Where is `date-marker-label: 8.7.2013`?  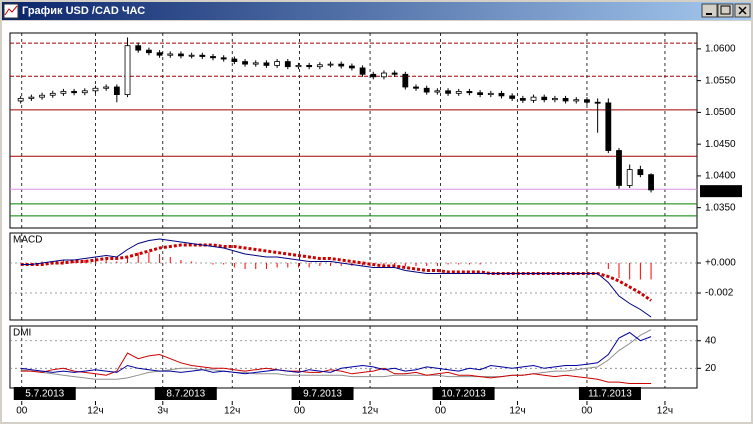 date-marker-label: 8.7.2013 is located at coordinates (185, 394).